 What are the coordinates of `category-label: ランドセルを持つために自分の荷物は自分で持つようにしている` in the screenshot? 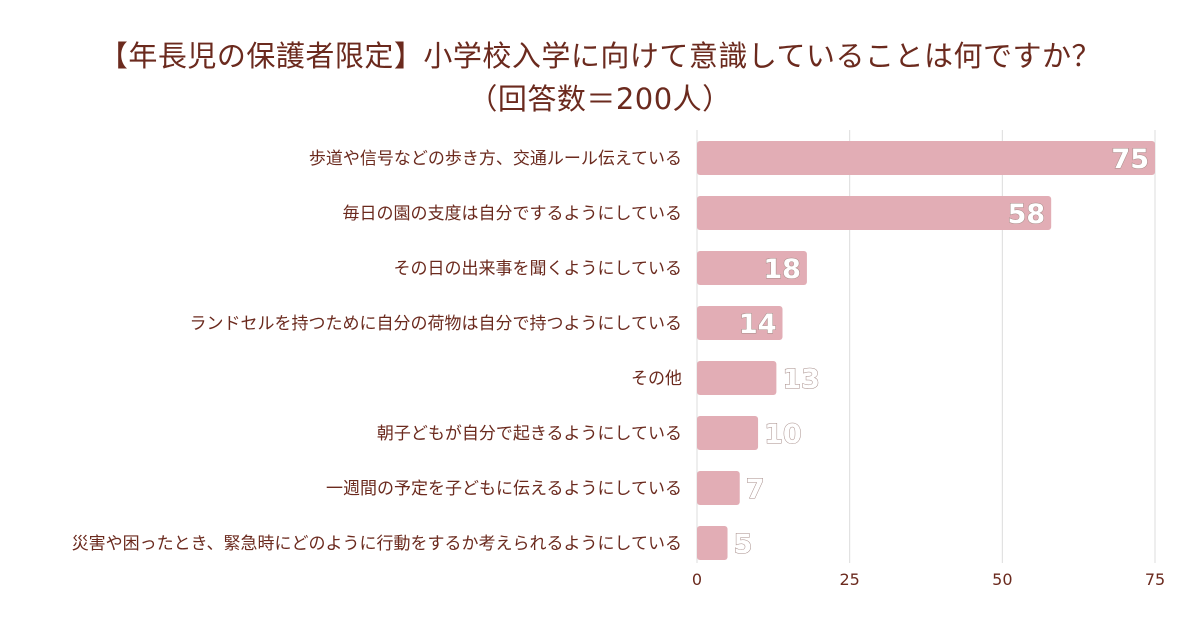 It's located at (436, 324).